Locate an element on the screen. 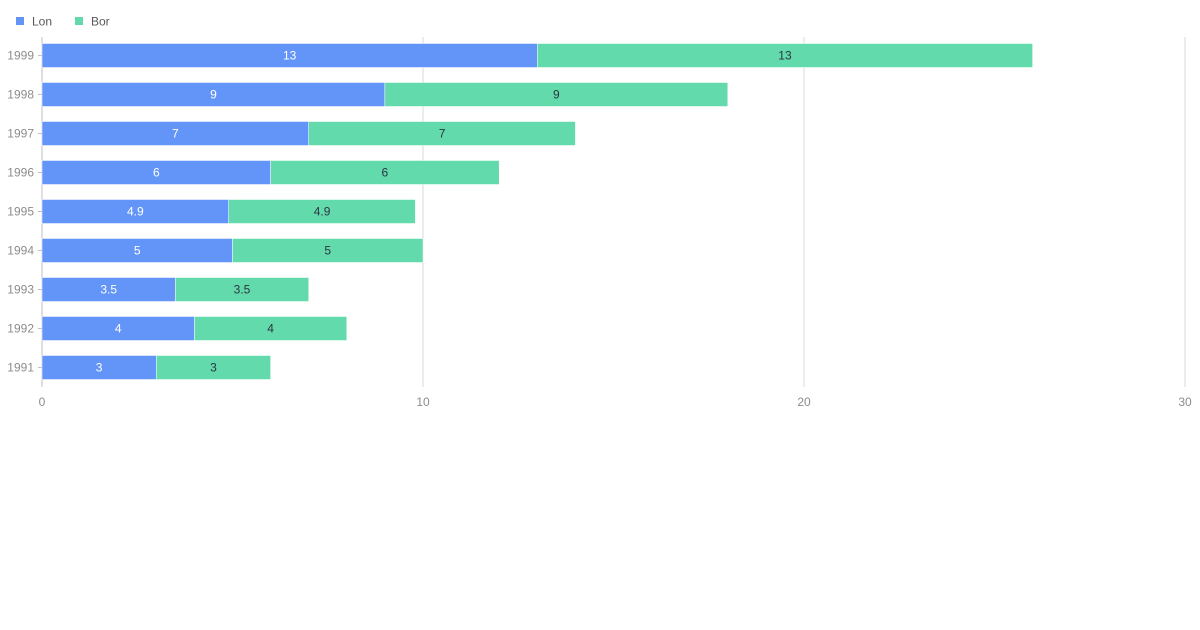 This screenshot has height=630, width=1200. bar-bor-1998 is located at coordinates (556, 94).